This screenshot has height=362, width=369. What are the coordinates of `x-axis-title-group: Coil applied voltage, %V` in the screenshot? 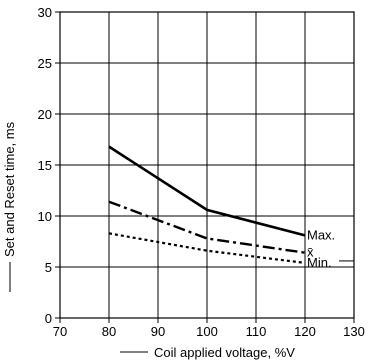 It's located at (207, 352).